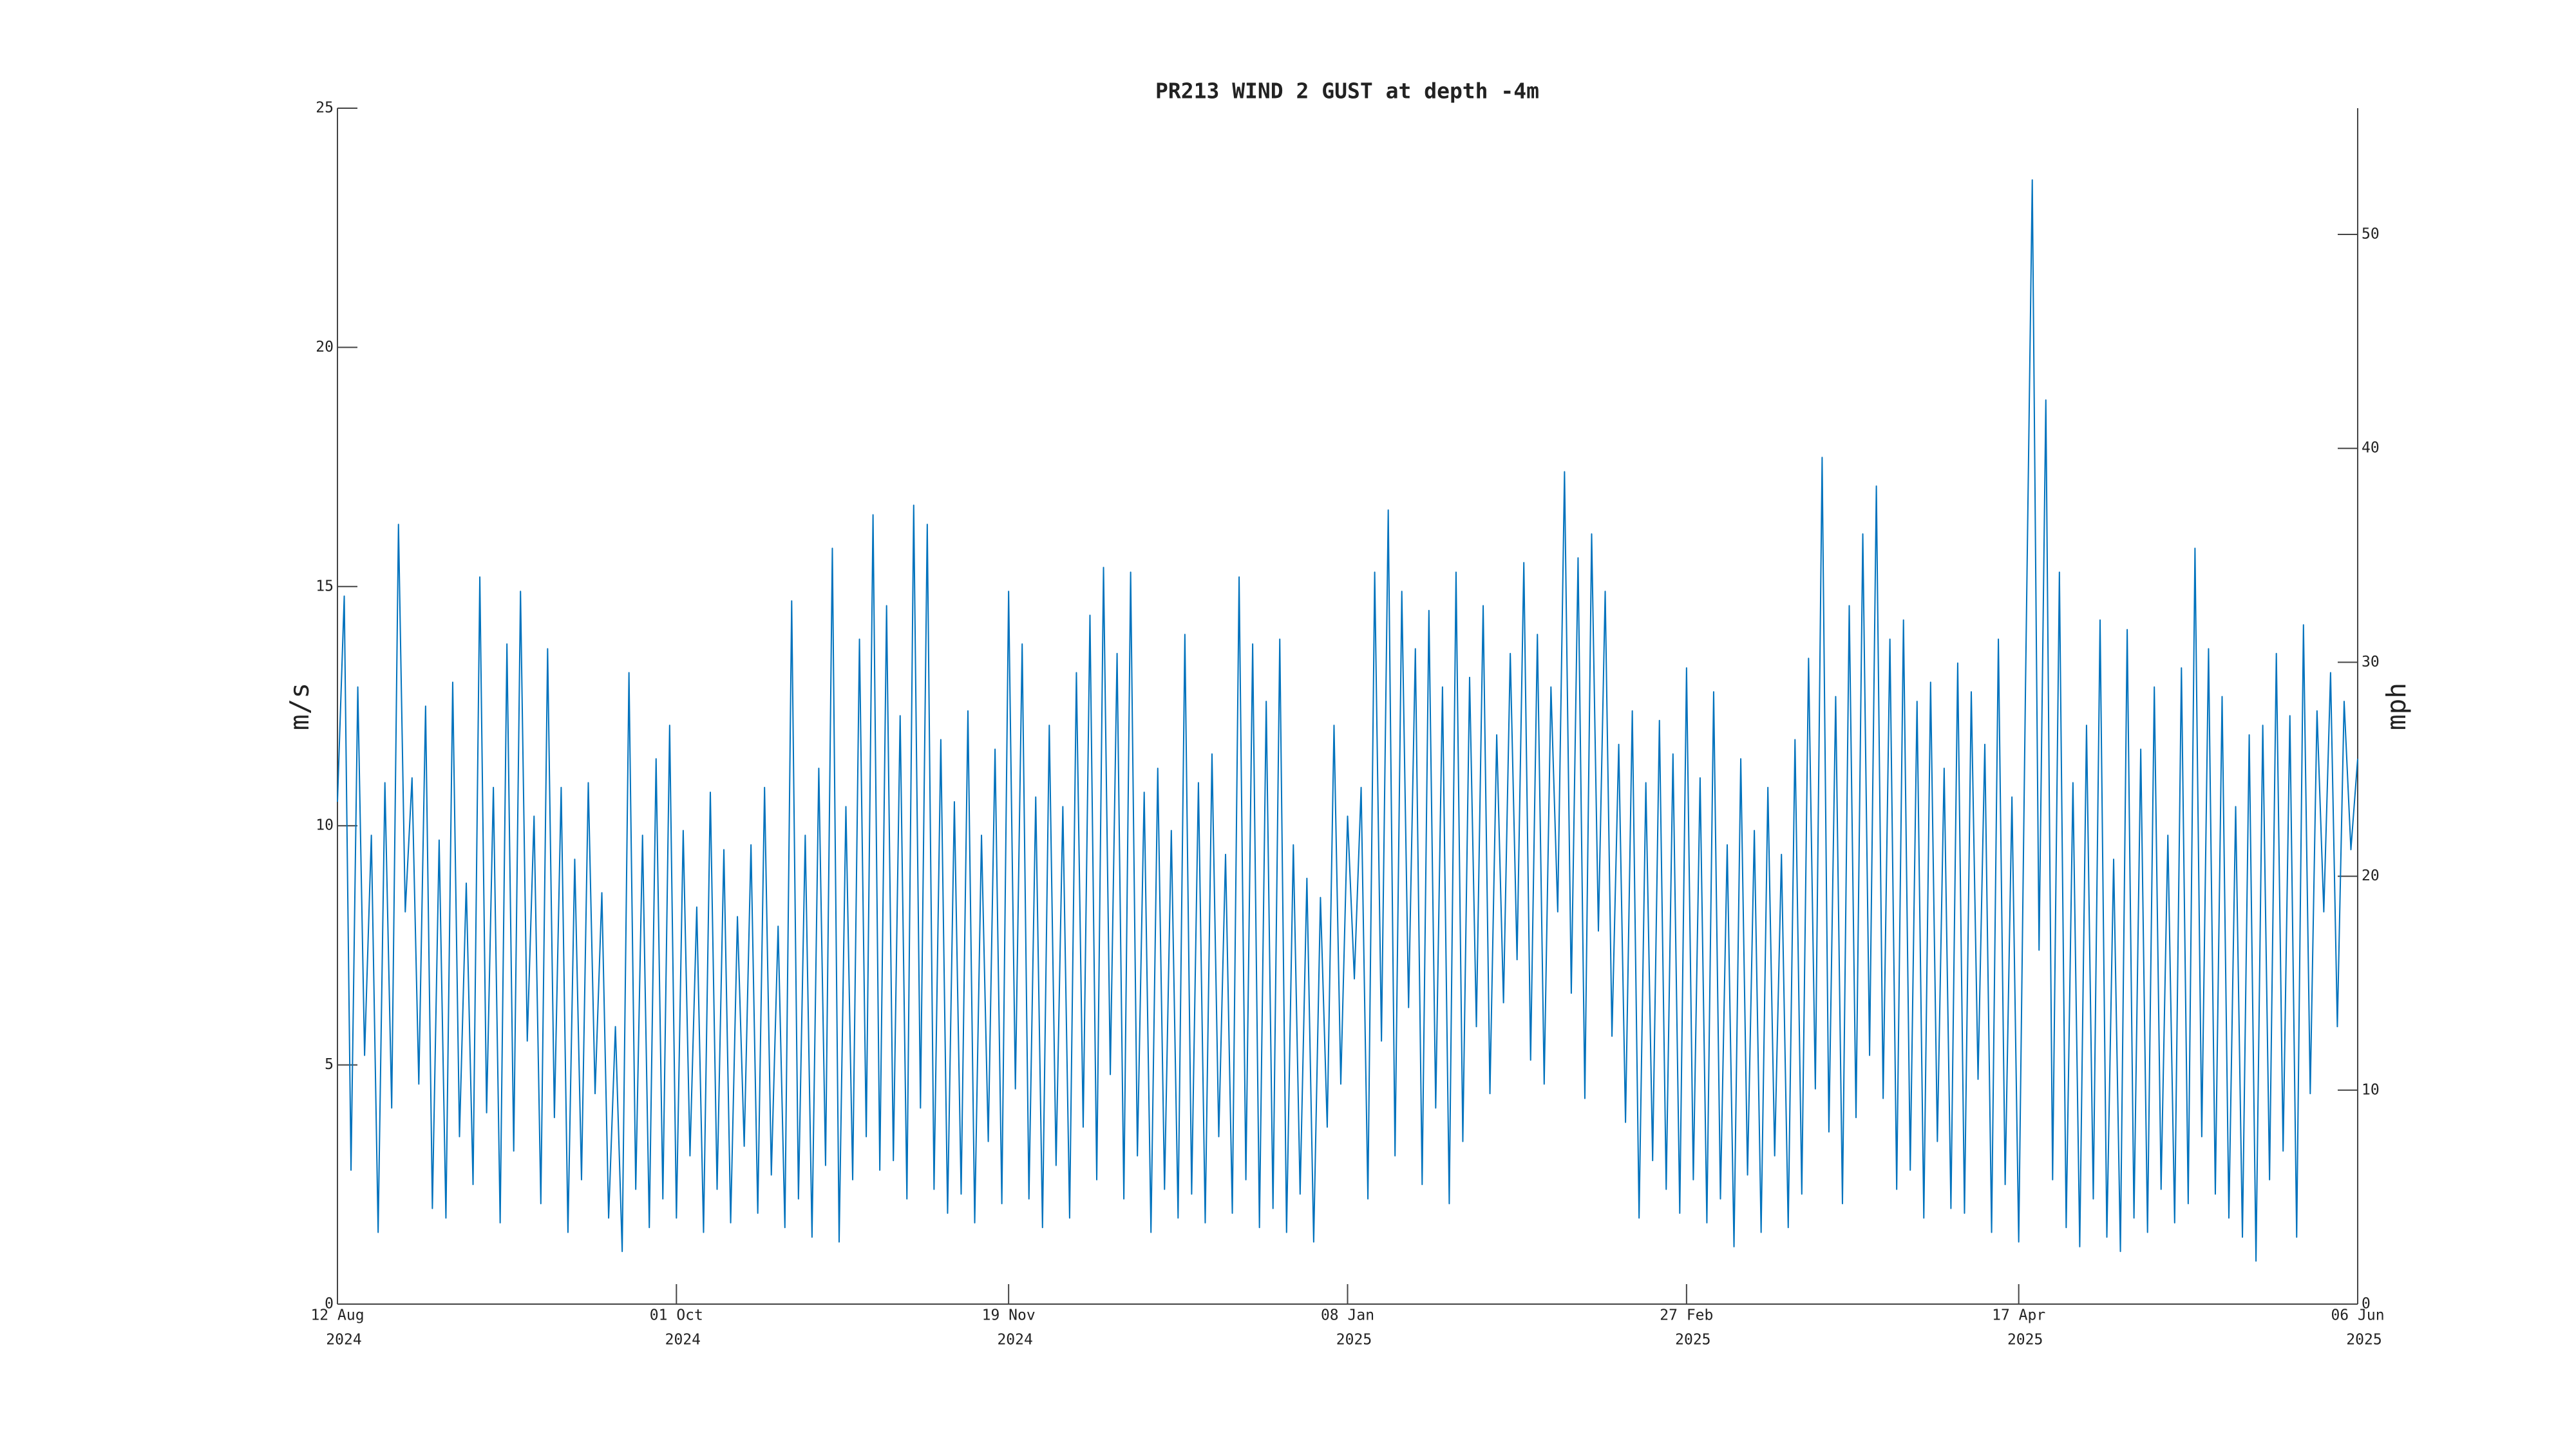 This screenshot has width=2576, height=1449. What do you see at coordinates (2357, 1316) in the screenshot?
I see `x-tick-label: 06 Jun` at bounding box center [2357, 1316].